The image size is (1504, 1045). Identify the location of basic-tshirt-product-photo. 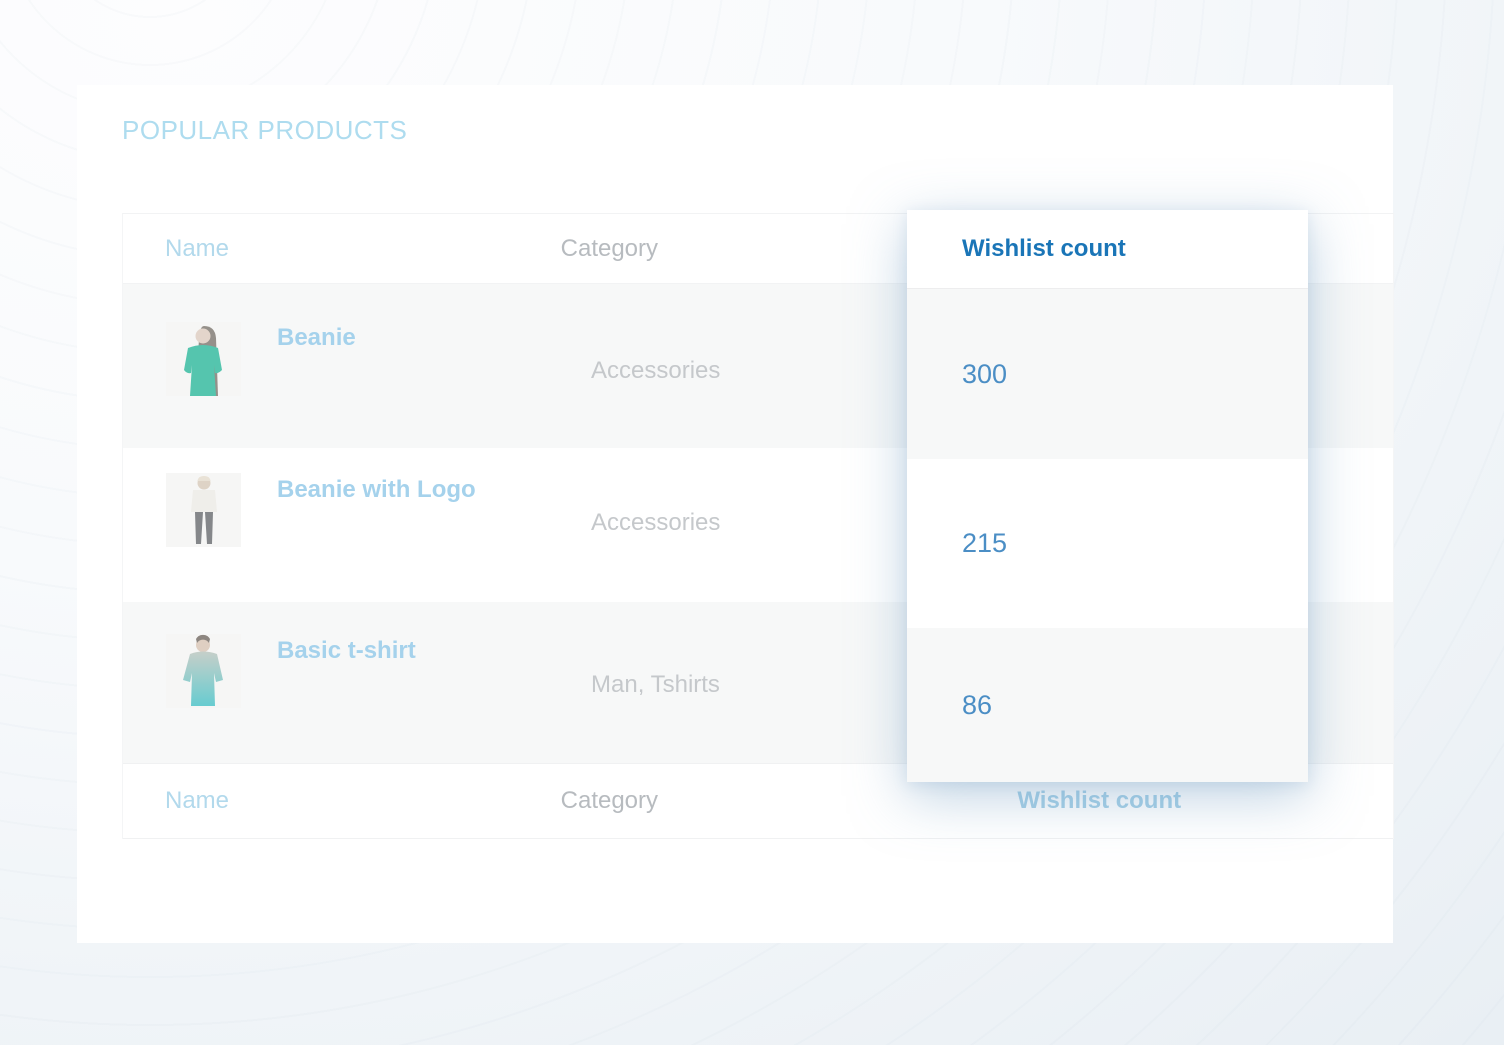
(203, 671).